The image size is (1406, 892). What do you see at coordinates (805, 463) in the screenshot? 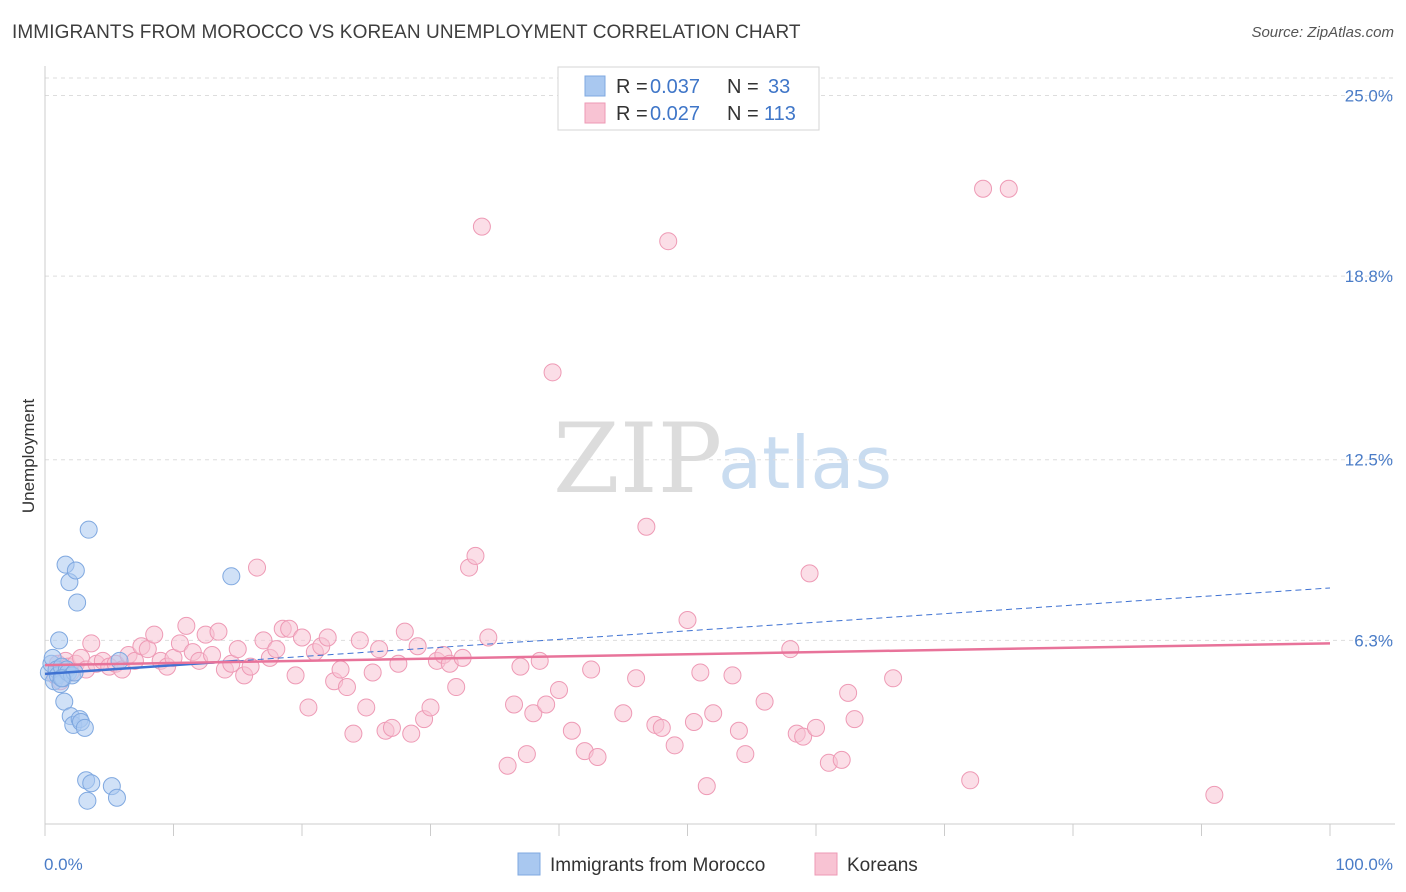
I see `watermark-atlas: atlas` at bounding box center [805, 463].